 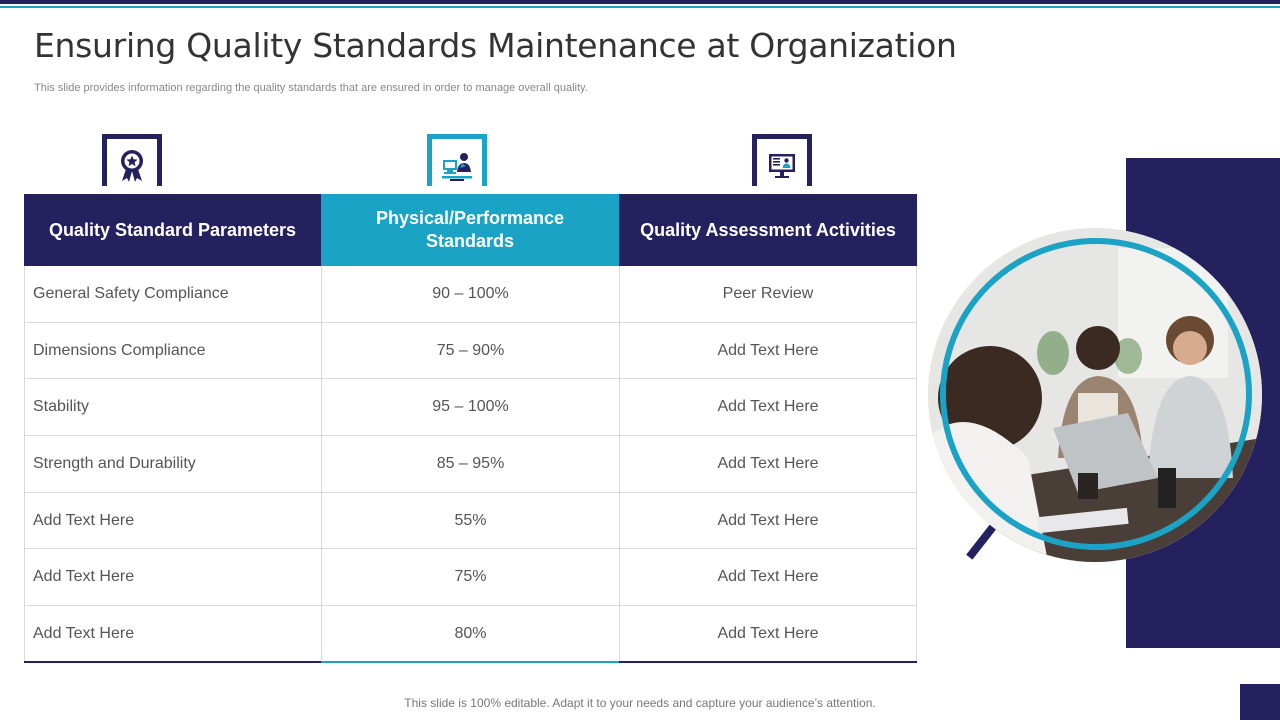 I want to click on header-quality-standard-parameters: Quality Standard Parameters, so click(x=172, y=230).